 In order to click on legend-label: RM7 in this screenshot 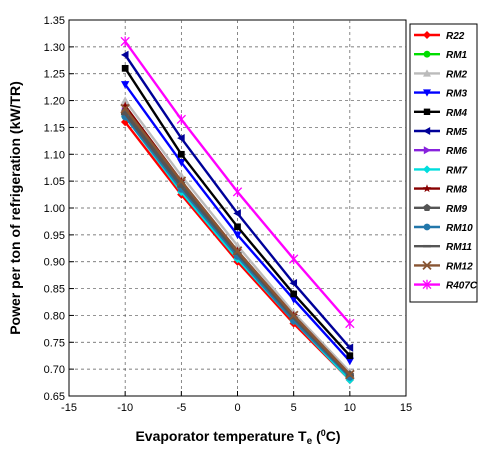, I will do `click(457, 170)`.